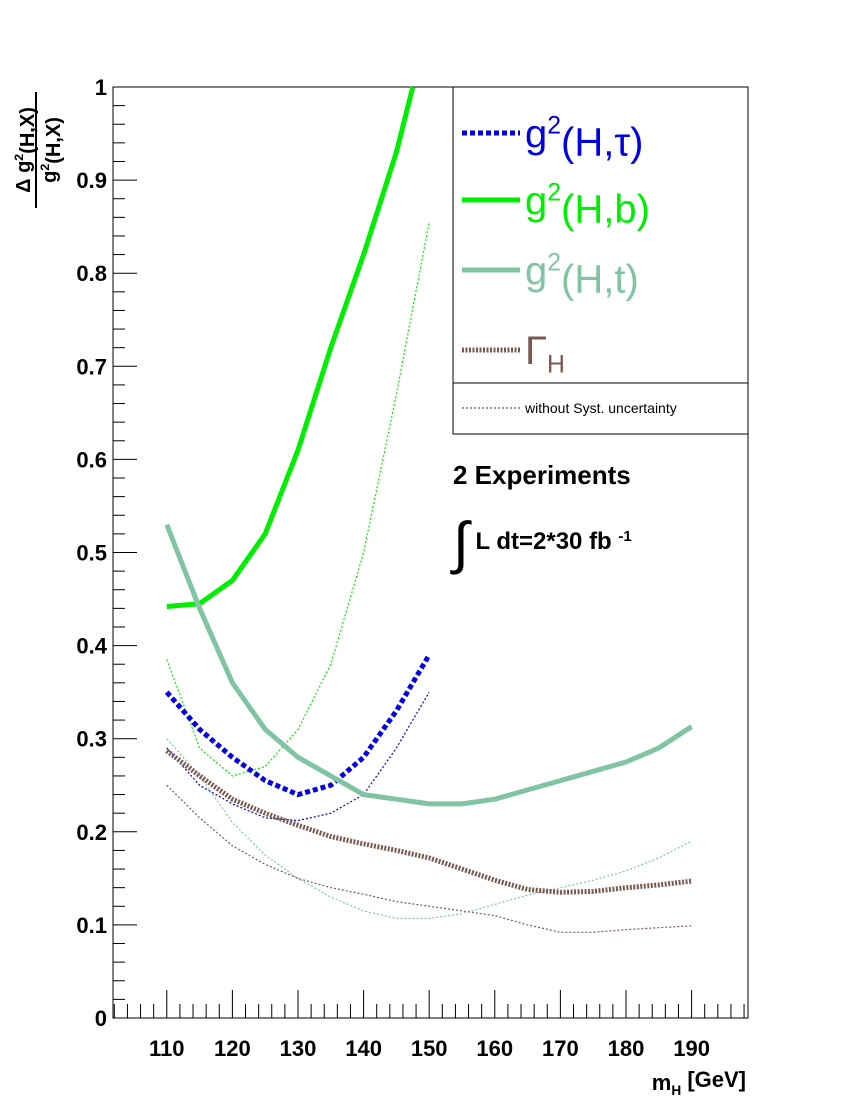 This screenshot has width=850, height=1100. What do you see at coordinates (691, 1048) in the screenshot?
I see `x-tick-label: 190` at bounding box center [691, 1048].